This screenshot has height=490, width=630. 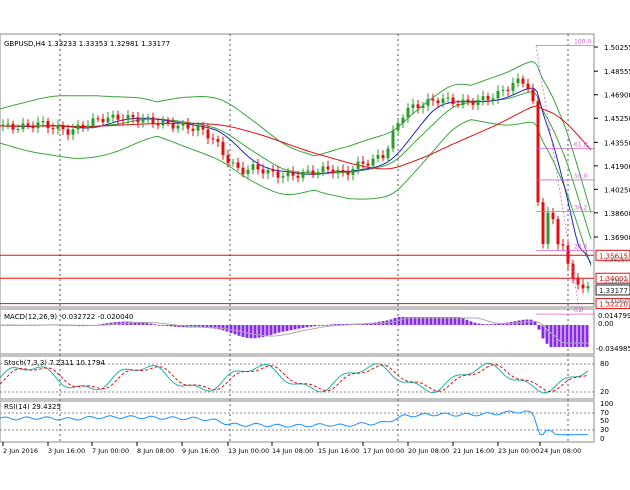 I want to click on price-tick-label: 1.41900, so click(x=617, y=167).